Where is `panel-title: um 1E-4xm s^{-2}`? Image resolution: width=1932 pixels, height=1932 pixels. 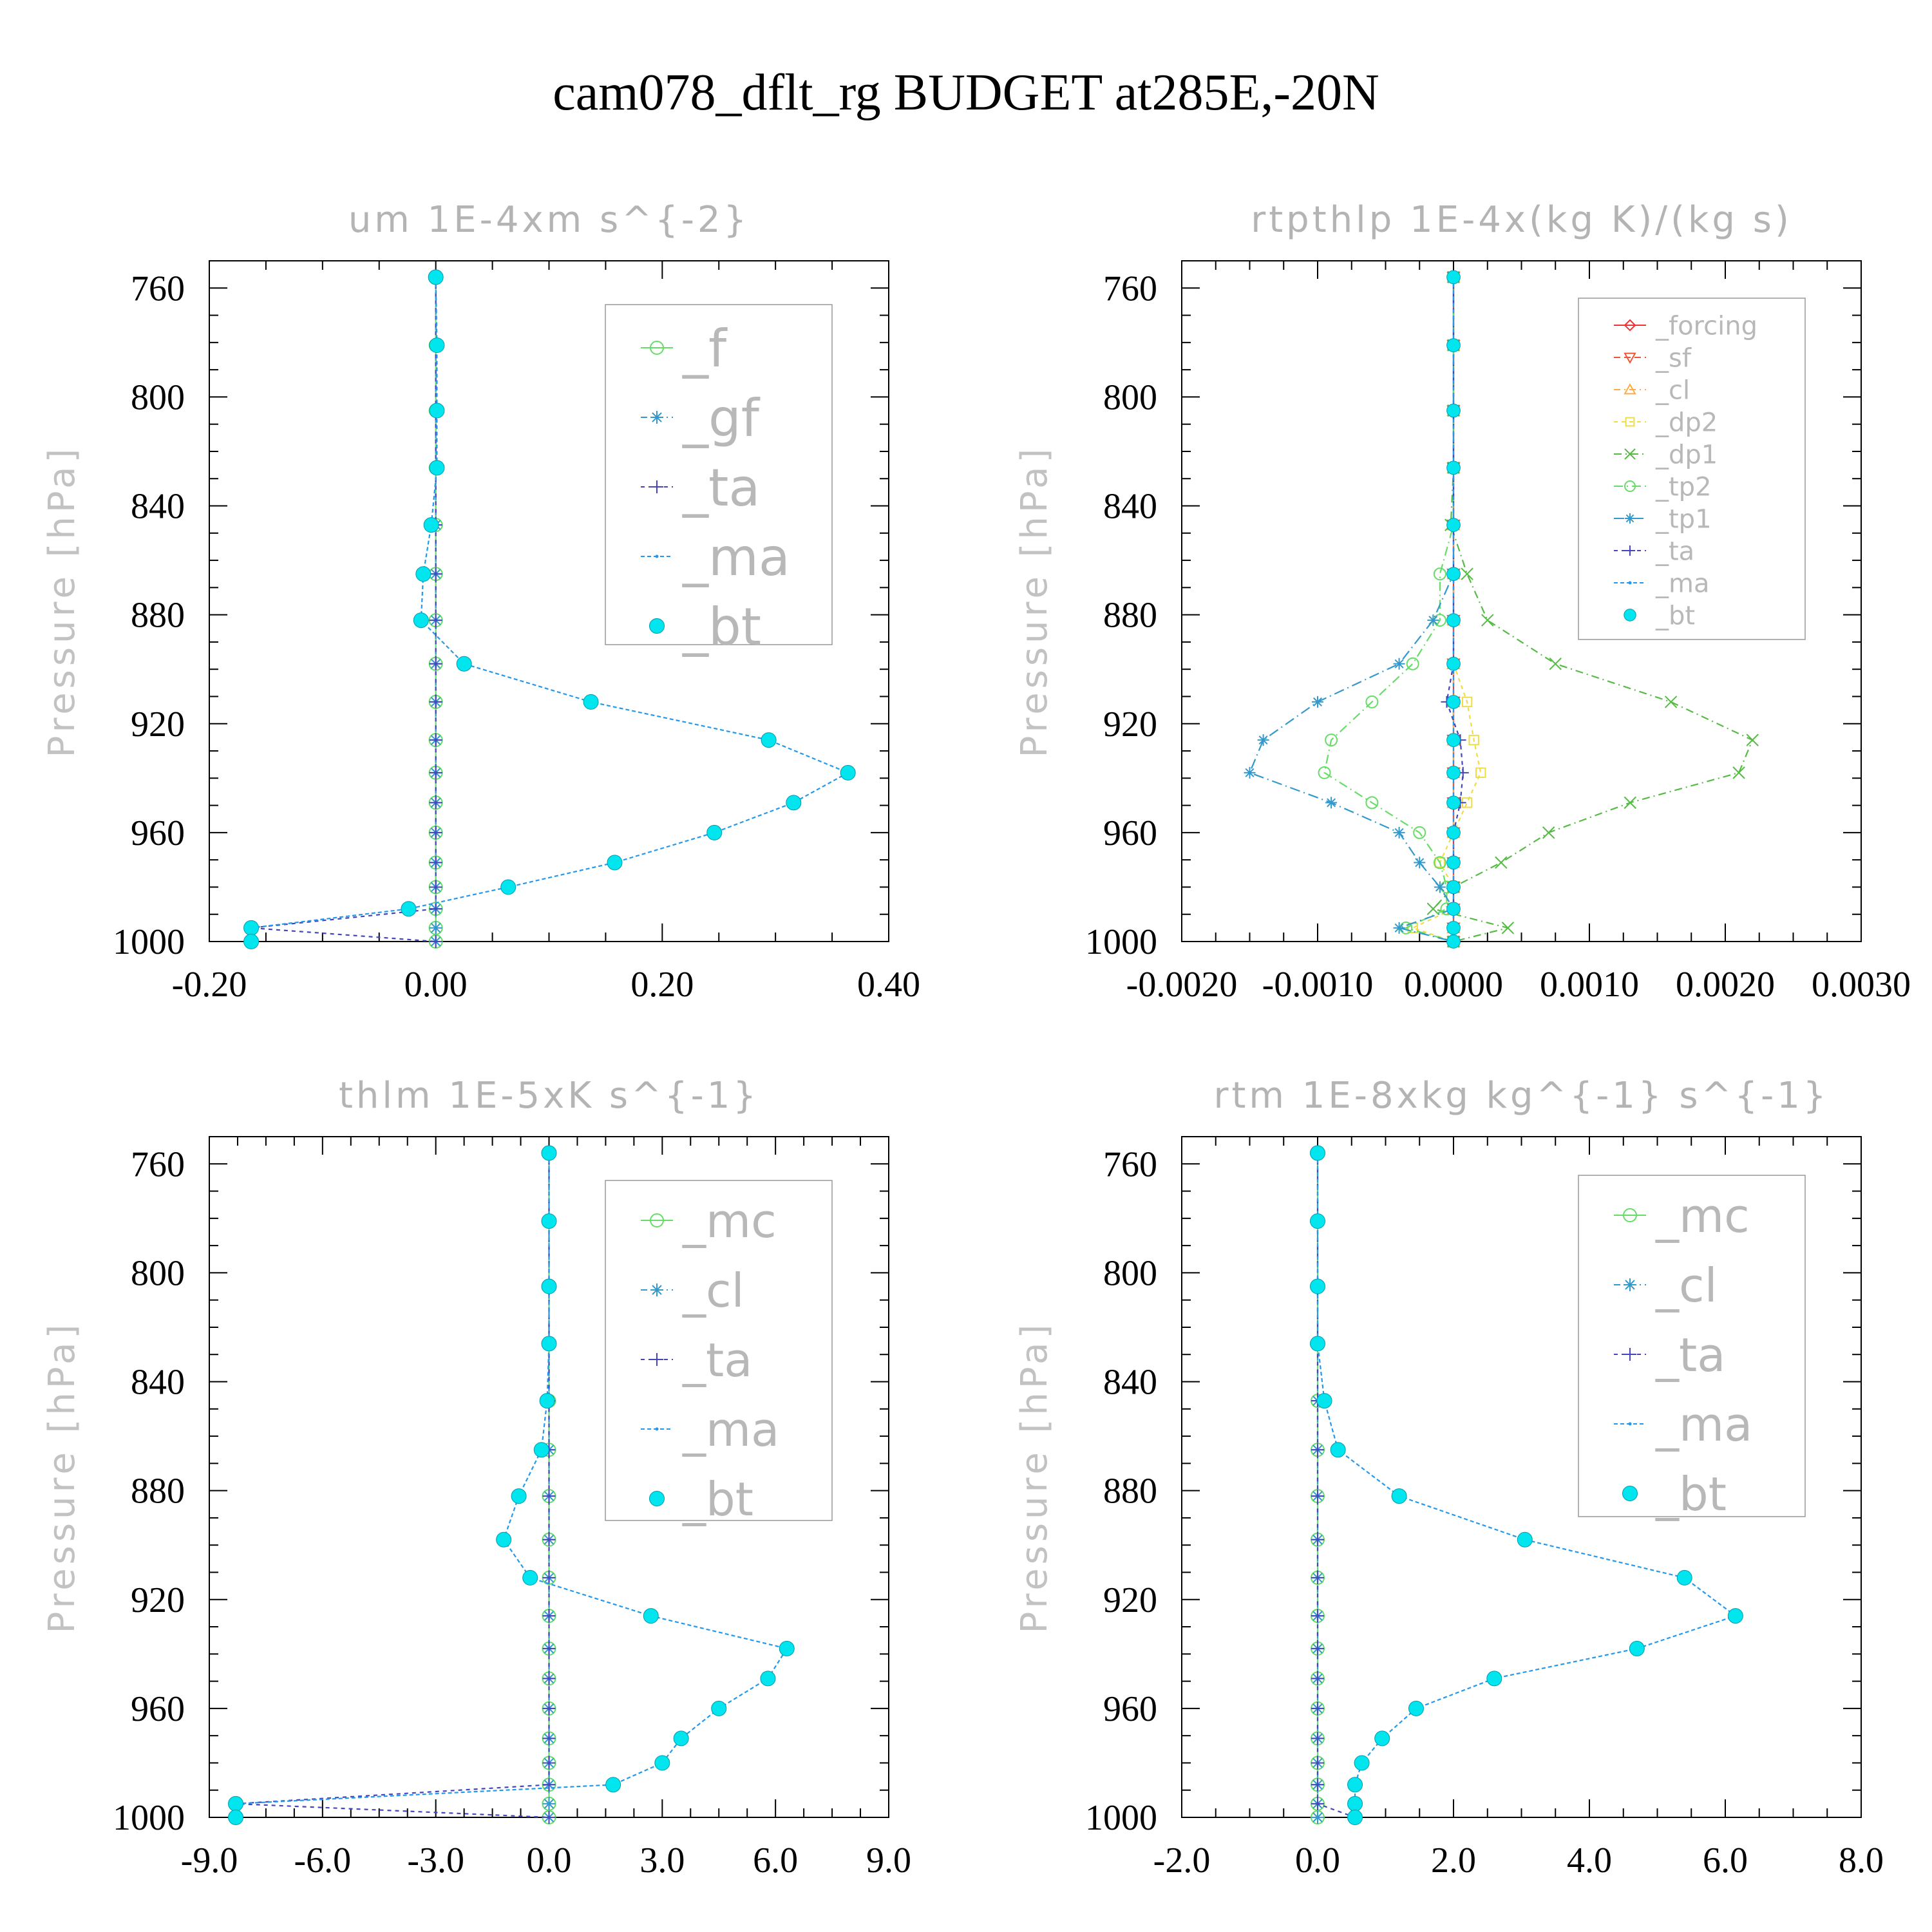 panel-title: um 1E-4xm s^{-2} is located at coordinates (549, 220).